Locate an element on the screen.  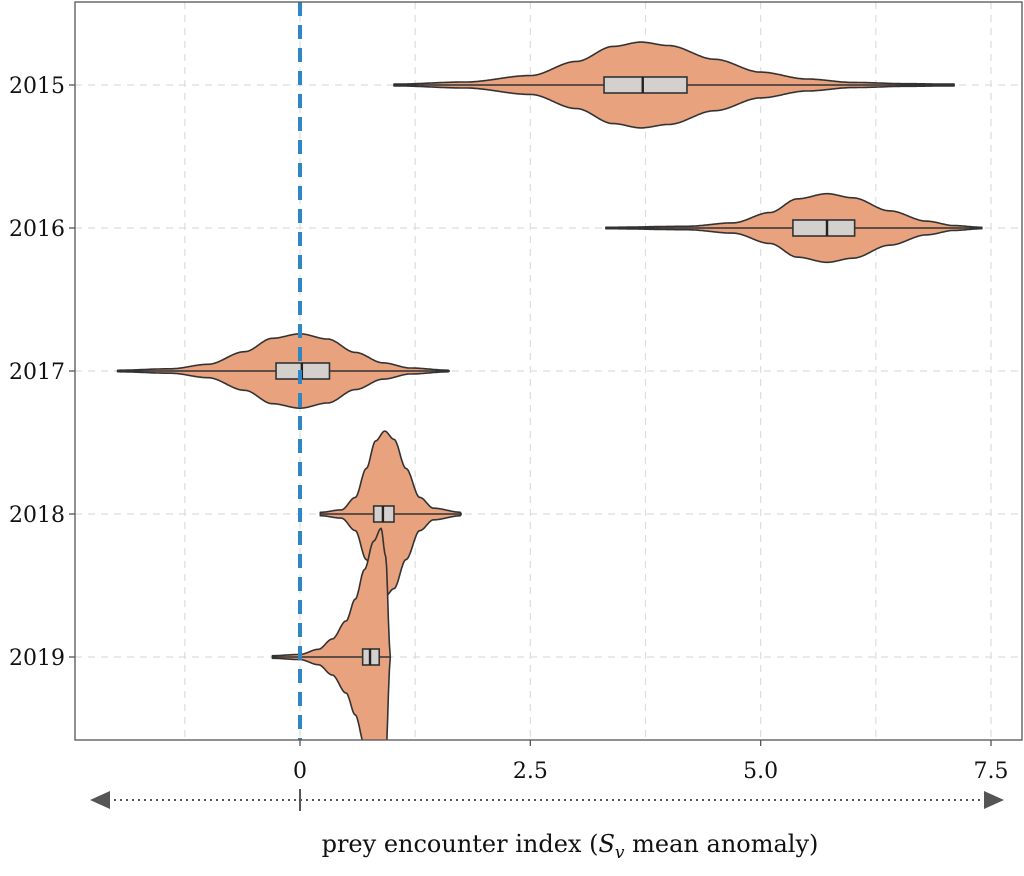
x-axis-label-prefix: prey encounter index ( is located at coordinates (460, 844).